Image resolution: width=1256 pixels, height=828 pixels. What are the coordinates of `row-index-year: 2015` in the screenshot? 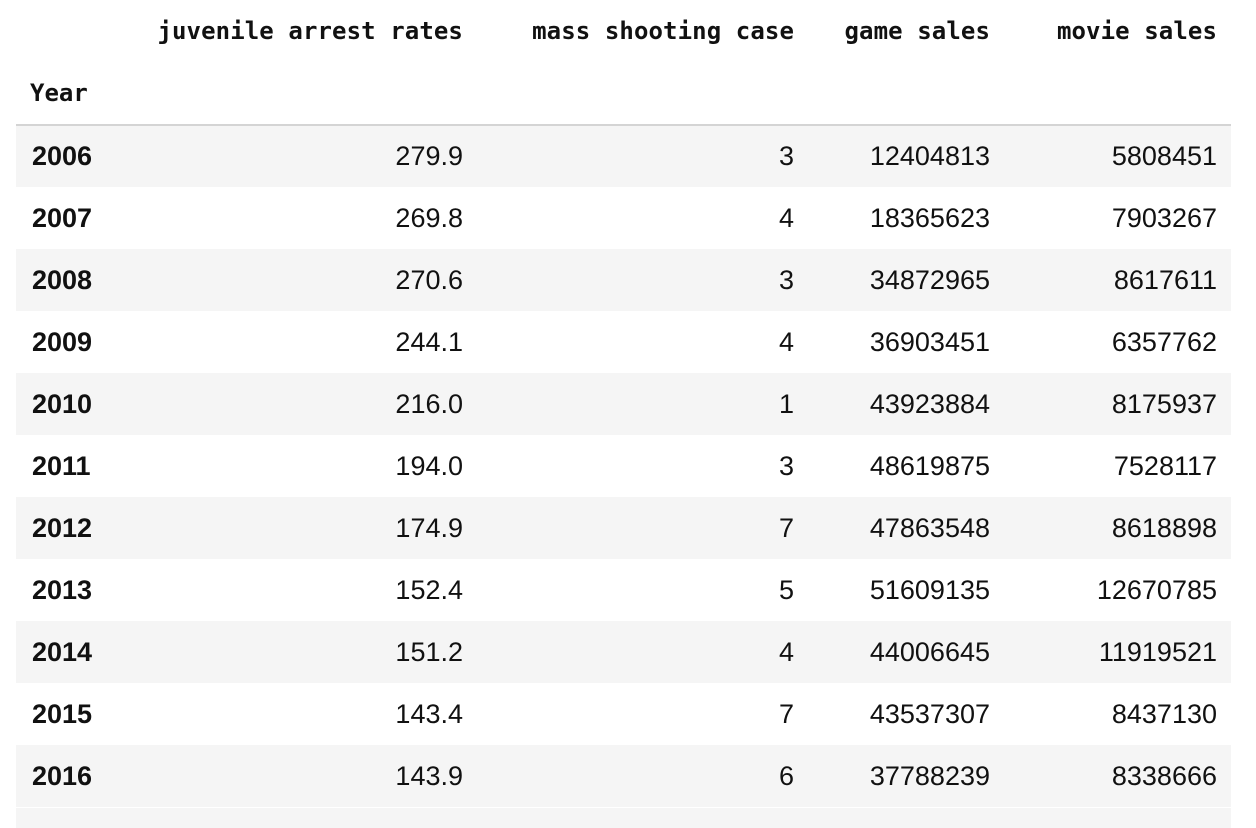 It's located at (62, 713).